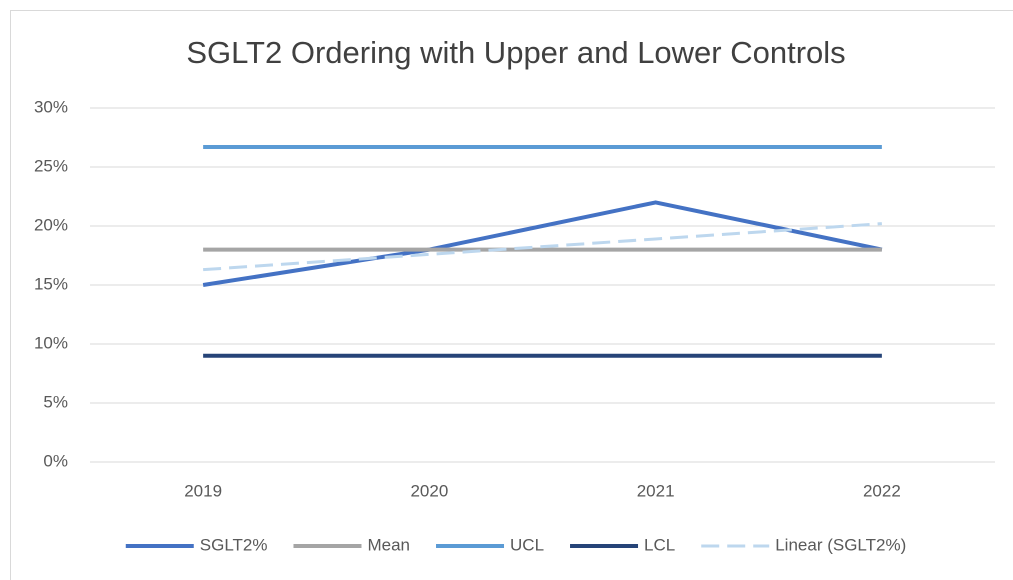 The image size is (1013, 580). I want to click on legend-label: Mean, so click(388, 544).